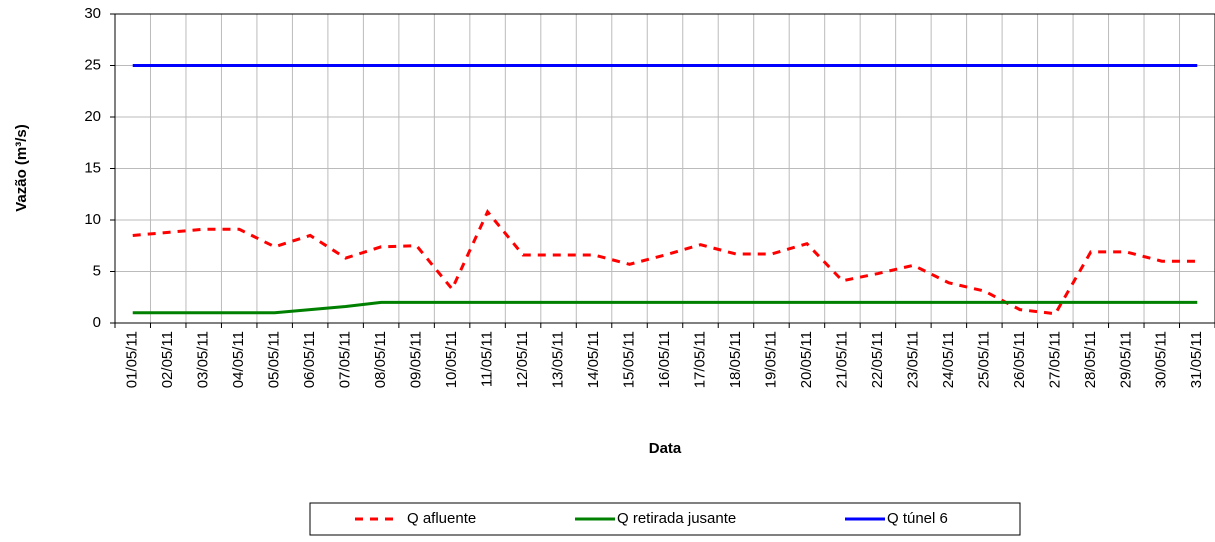  Describe the element at coordinates (92, 13) in the screenshot. I see `y-tick-label: 30` at that location.